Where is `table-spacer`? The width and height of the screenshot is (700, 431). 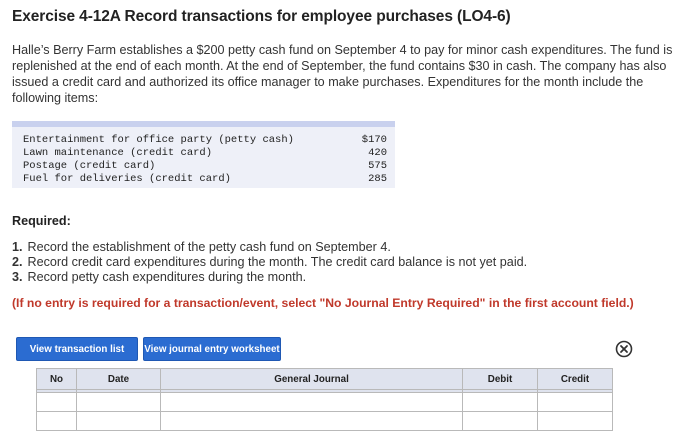
table-spacer is located at coordinates (324, 391).